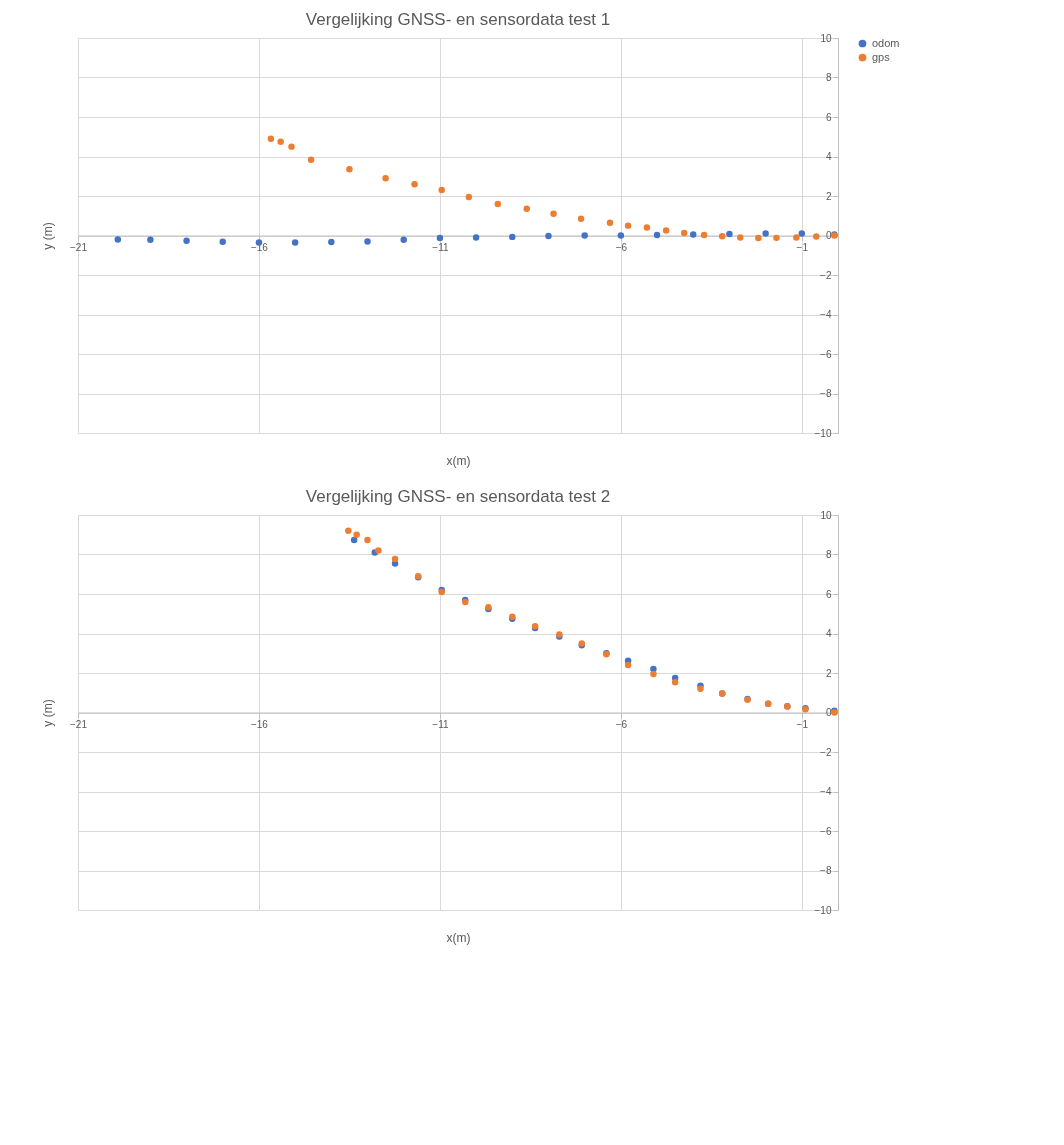 The width and height of the screenshot is (1064, 1145). What do you see at coordinates (259, 724) in the screenshot?
I see `x-tick-label: −16` at bounding box center [259, 724].